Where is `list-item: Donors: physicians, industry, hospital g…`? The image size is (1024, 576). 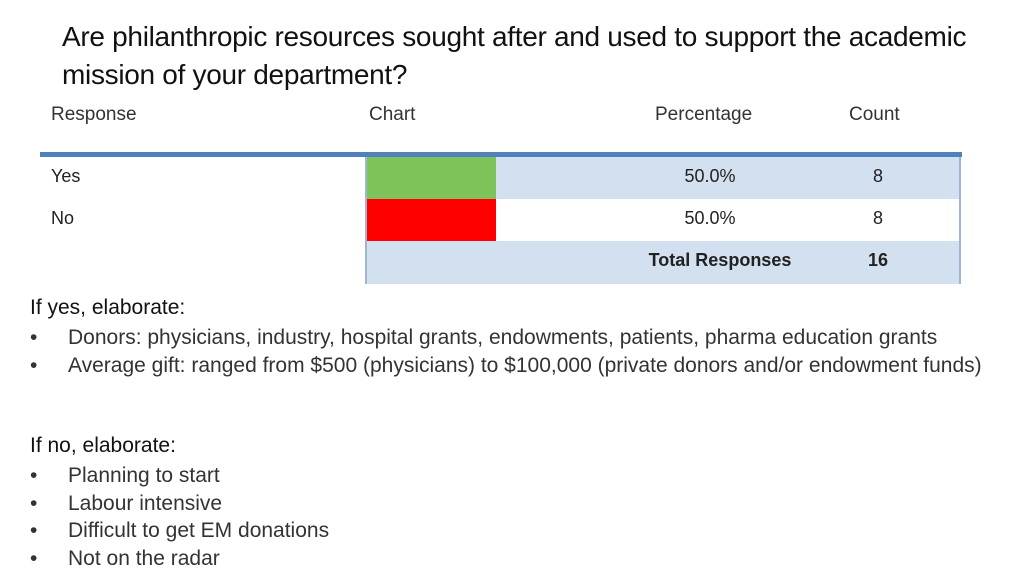
list-item: Donors: physicians, industry, hospital g… is located at coordinates (525, 338).